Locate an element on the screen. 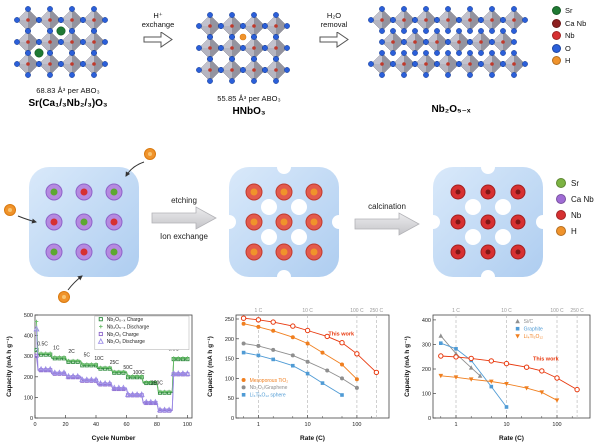 The height and width of the screenshot is (446, 600). o-legend-icon is located at coordinates (556, 48).